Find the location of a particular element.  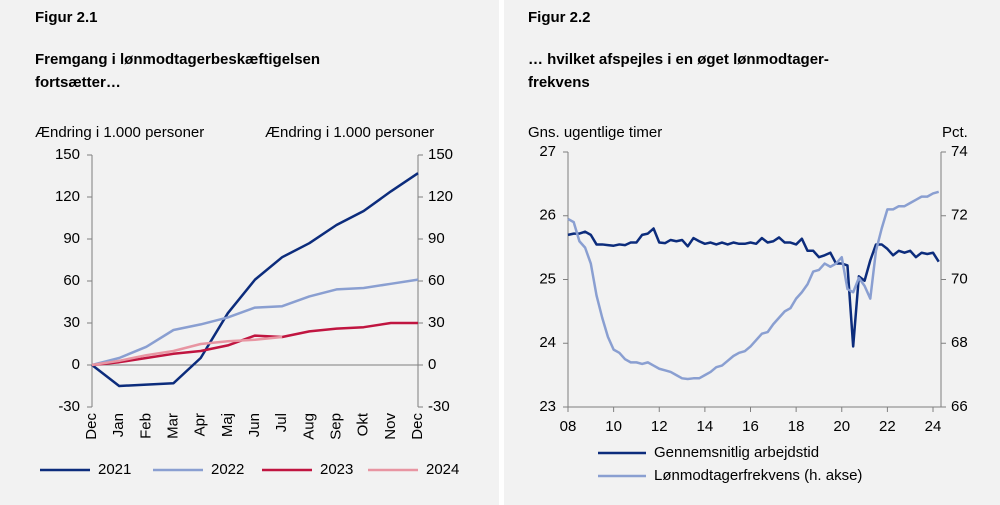

x-tick-label: 22 is located at coordinates (887, 426).